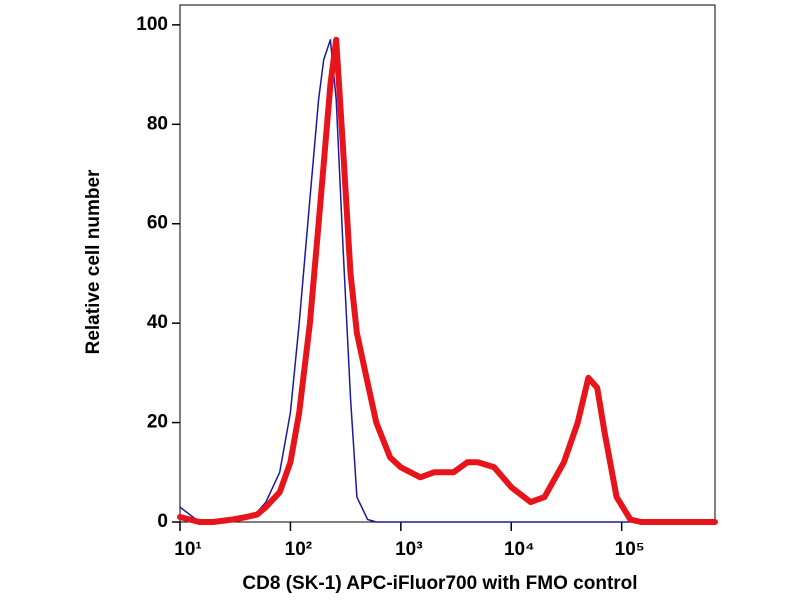 This screenshot has width=800, height=600. I want to click on y-tick-label: 40, so click(157, 322).